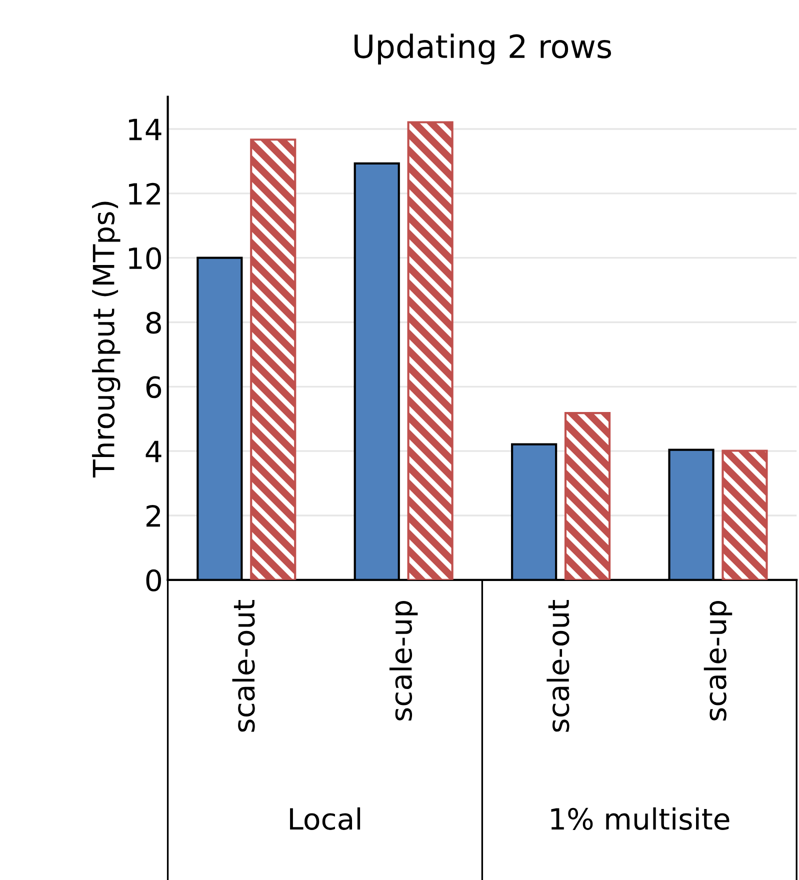  What do you see at coordinates (144, 193) in the screenshot?
I see `y-tick-label: 12` at bounding box center [144, 193].